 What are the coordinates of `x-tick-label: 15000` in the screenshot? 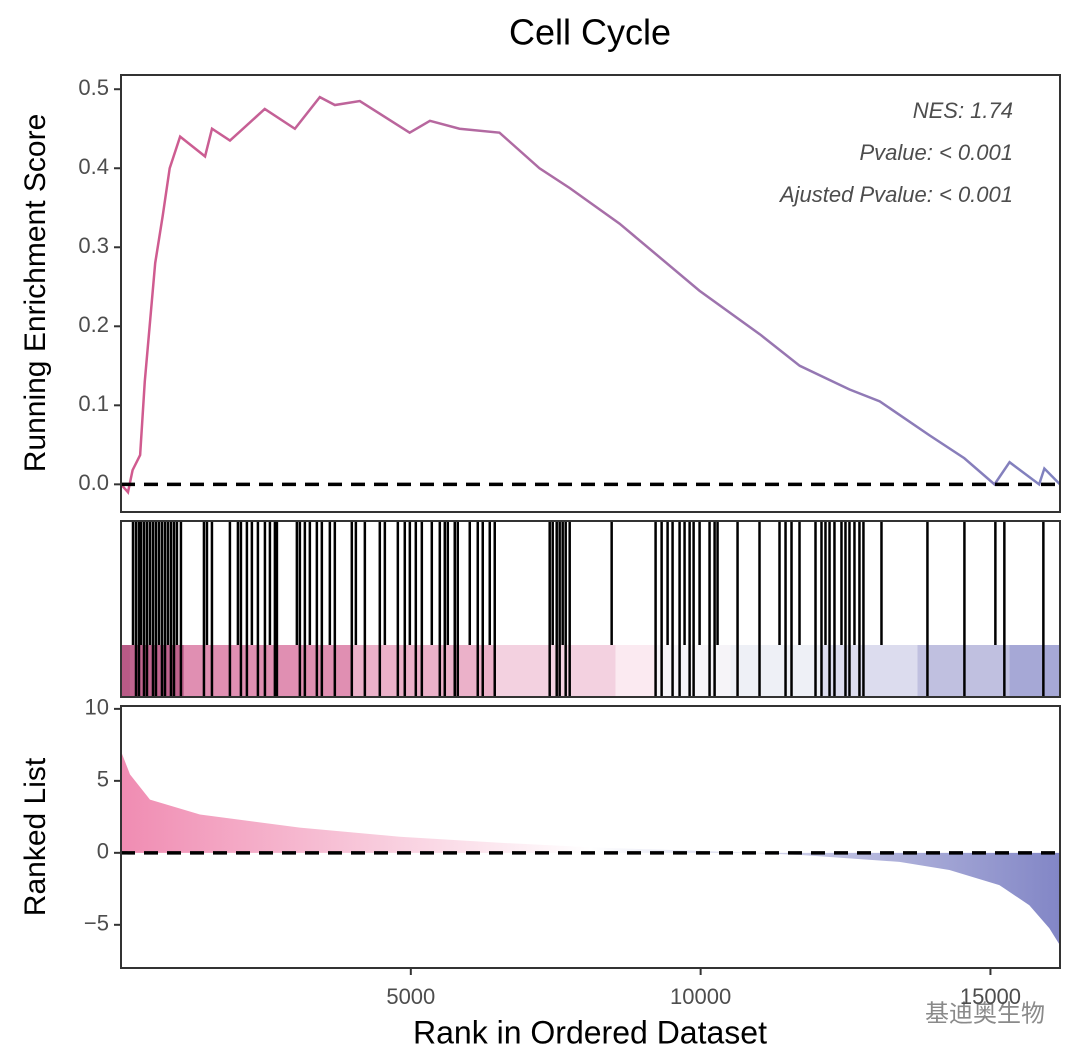 It's located at (990, 996).